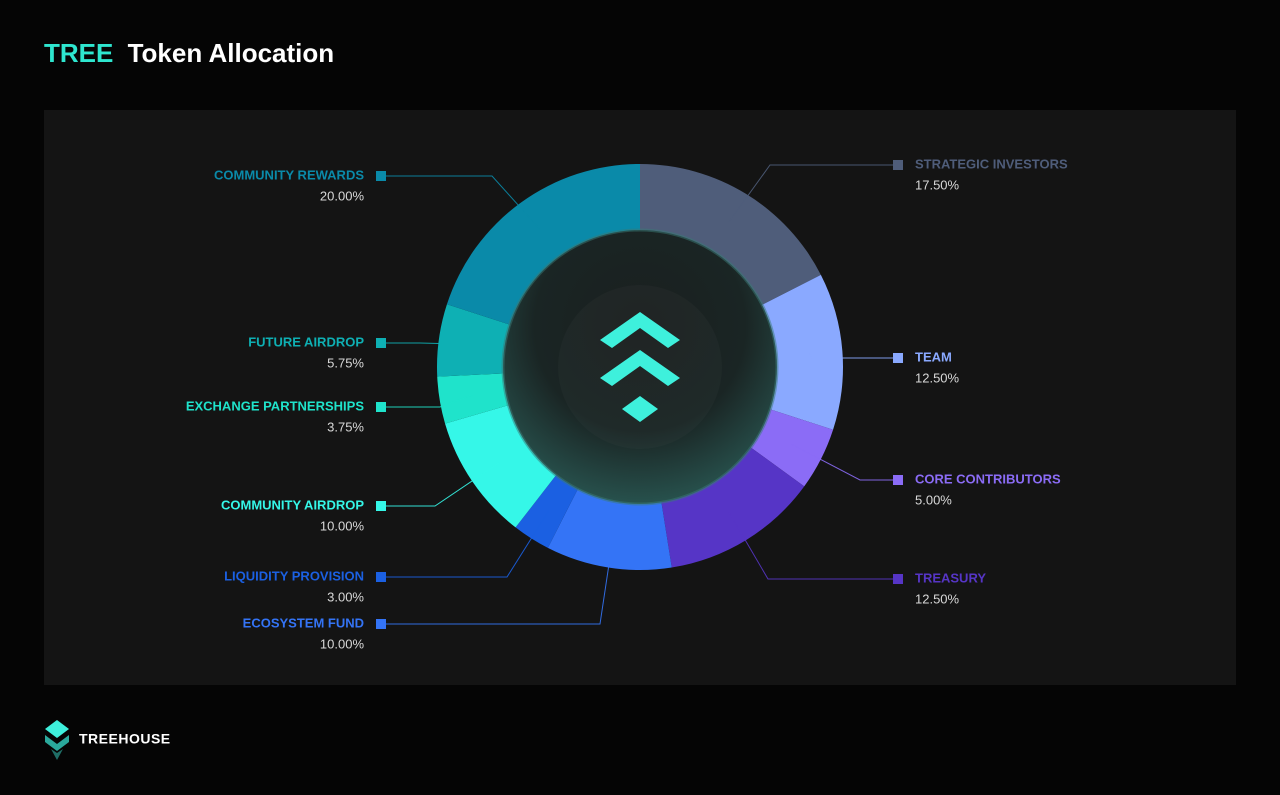 This screenshot has width=1280, height=795. What do you see at coordinates (125, 739) in the screenshot?
I see `brand-name: TREEHOUSE` at bounding box center [125, 739].